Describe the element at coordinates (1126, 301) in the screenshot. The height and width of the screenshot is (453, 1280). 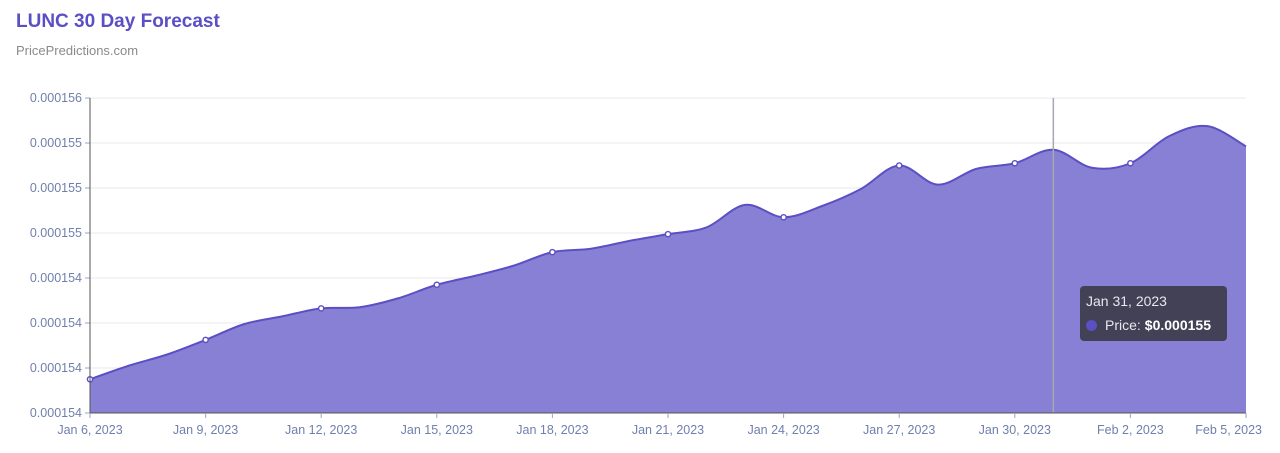
I see `tooltip-date: Jan 31, 2023` at that location.